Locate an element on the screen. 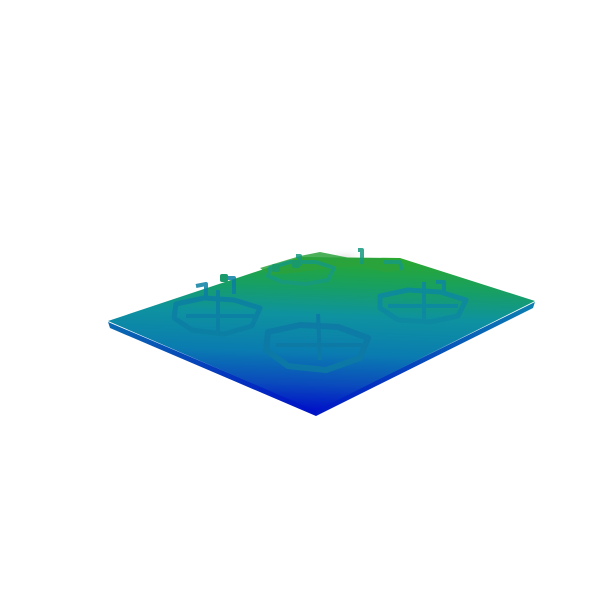 The width and height of the screenshot is (600, 600). plate-side-right is located at coordinates (425, 359).